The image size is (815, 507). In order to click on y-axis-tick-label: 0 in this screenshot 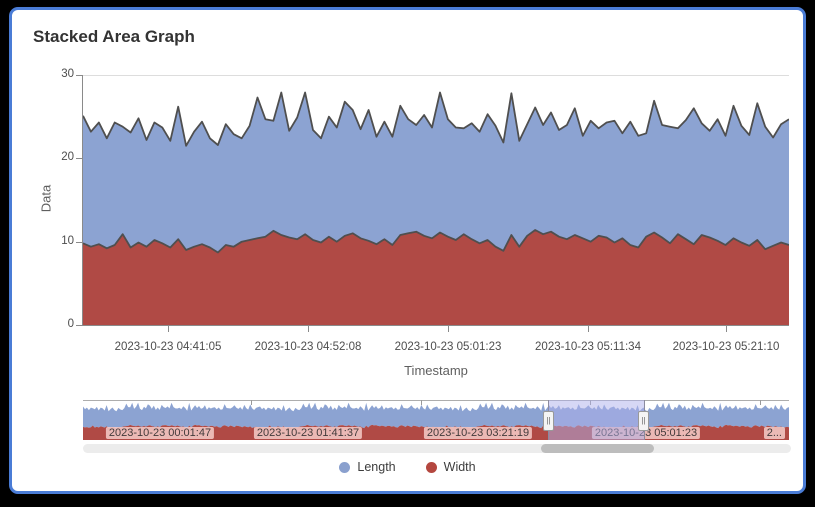, I will do `click(70, 324)`.